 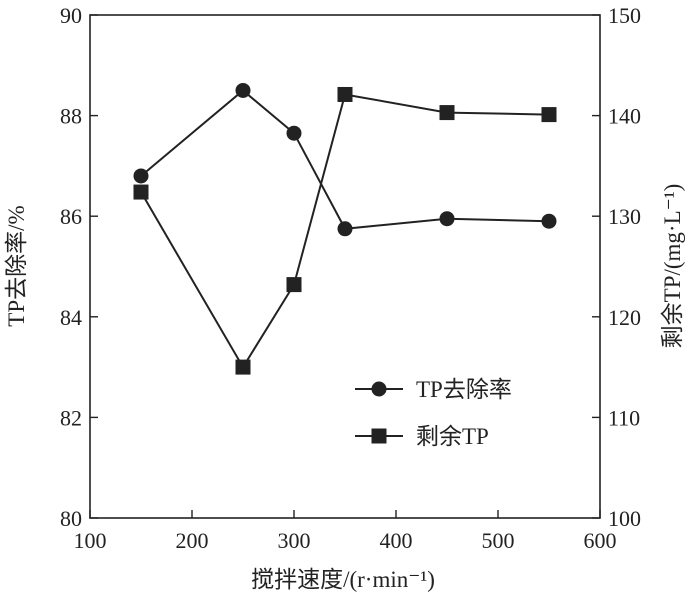 I want to click on series-line-removal-rate, so click(x=345, y=159).